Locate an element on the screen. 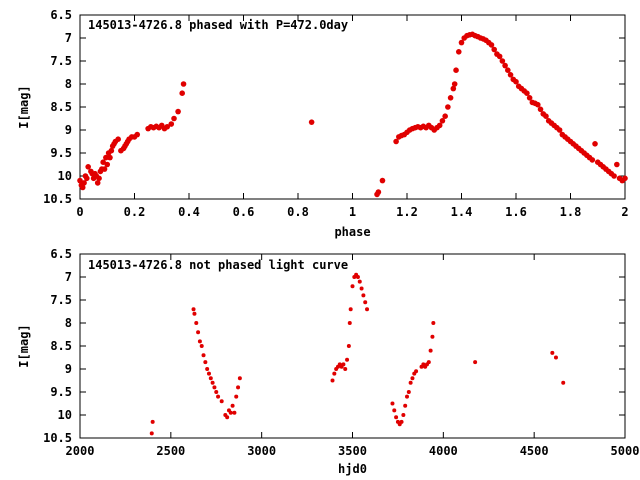 This screenshot has width=640, height=480. x-tick-label: 5000 is located at coordinates (625, 451).